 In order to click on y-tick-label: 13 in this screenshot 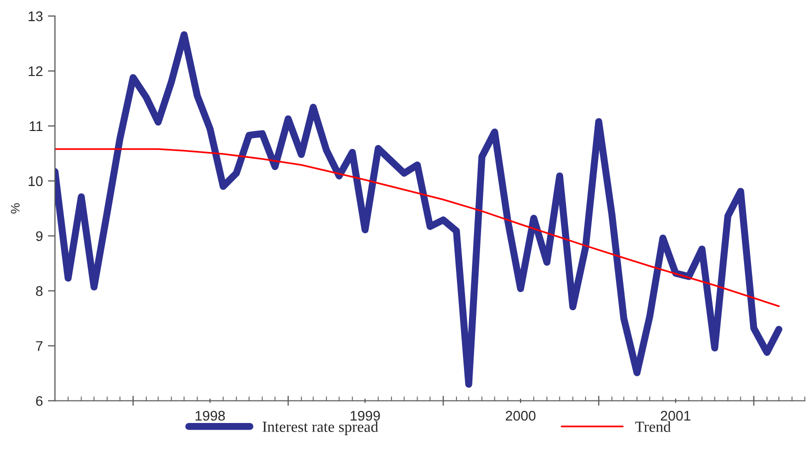, I will do `click(35, 16)`.